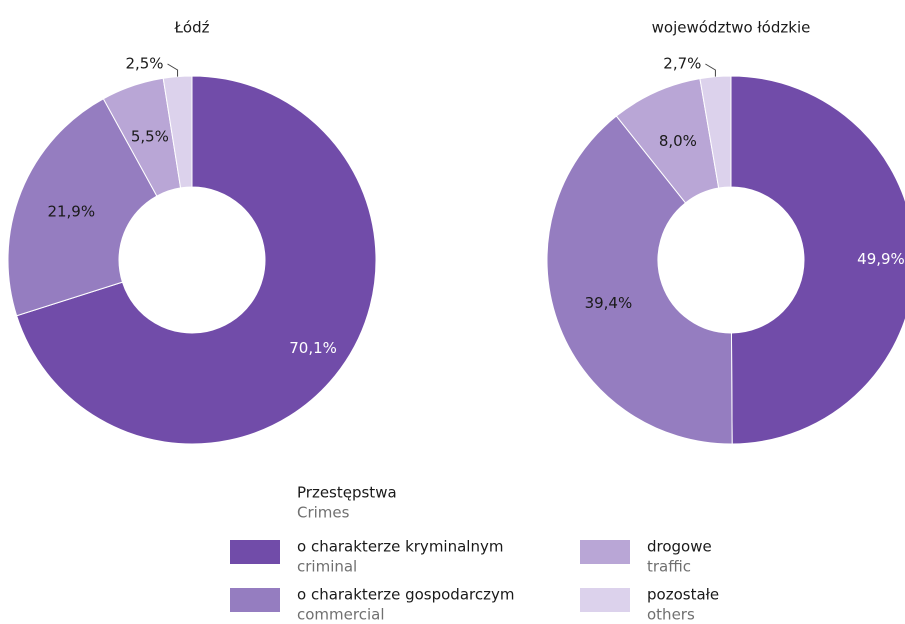  I want to click on value-label: 2,7%, so click(682, 64).